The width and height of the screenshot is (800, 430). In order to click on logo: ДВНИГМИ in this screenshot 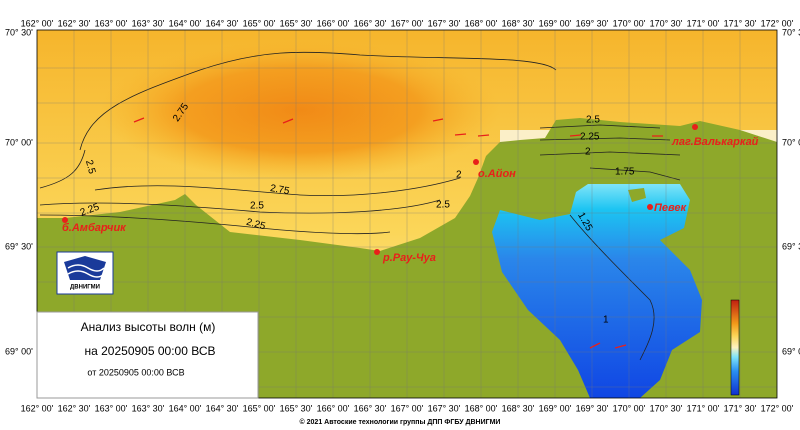, I will do `click(85, 273)`.